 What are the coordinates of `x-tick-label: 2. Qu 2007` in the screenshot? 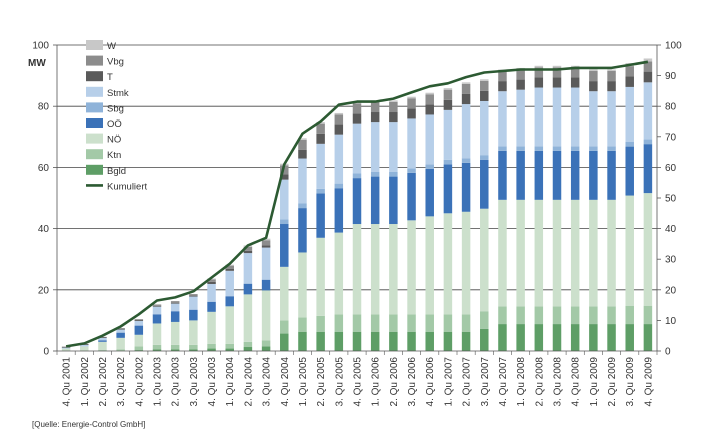 It's located at (467, 382).